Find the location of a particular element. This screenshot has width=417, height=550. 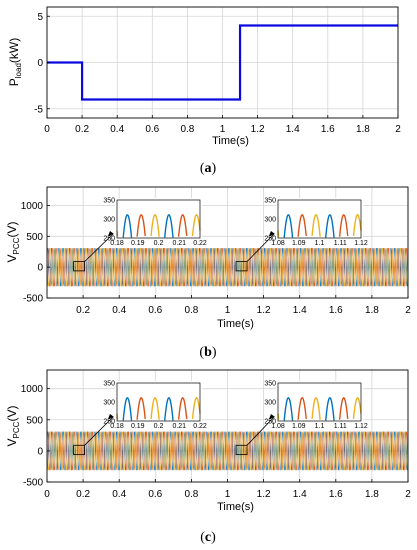

x-tick-label: 1.2 is located at coordinates (264, 494).